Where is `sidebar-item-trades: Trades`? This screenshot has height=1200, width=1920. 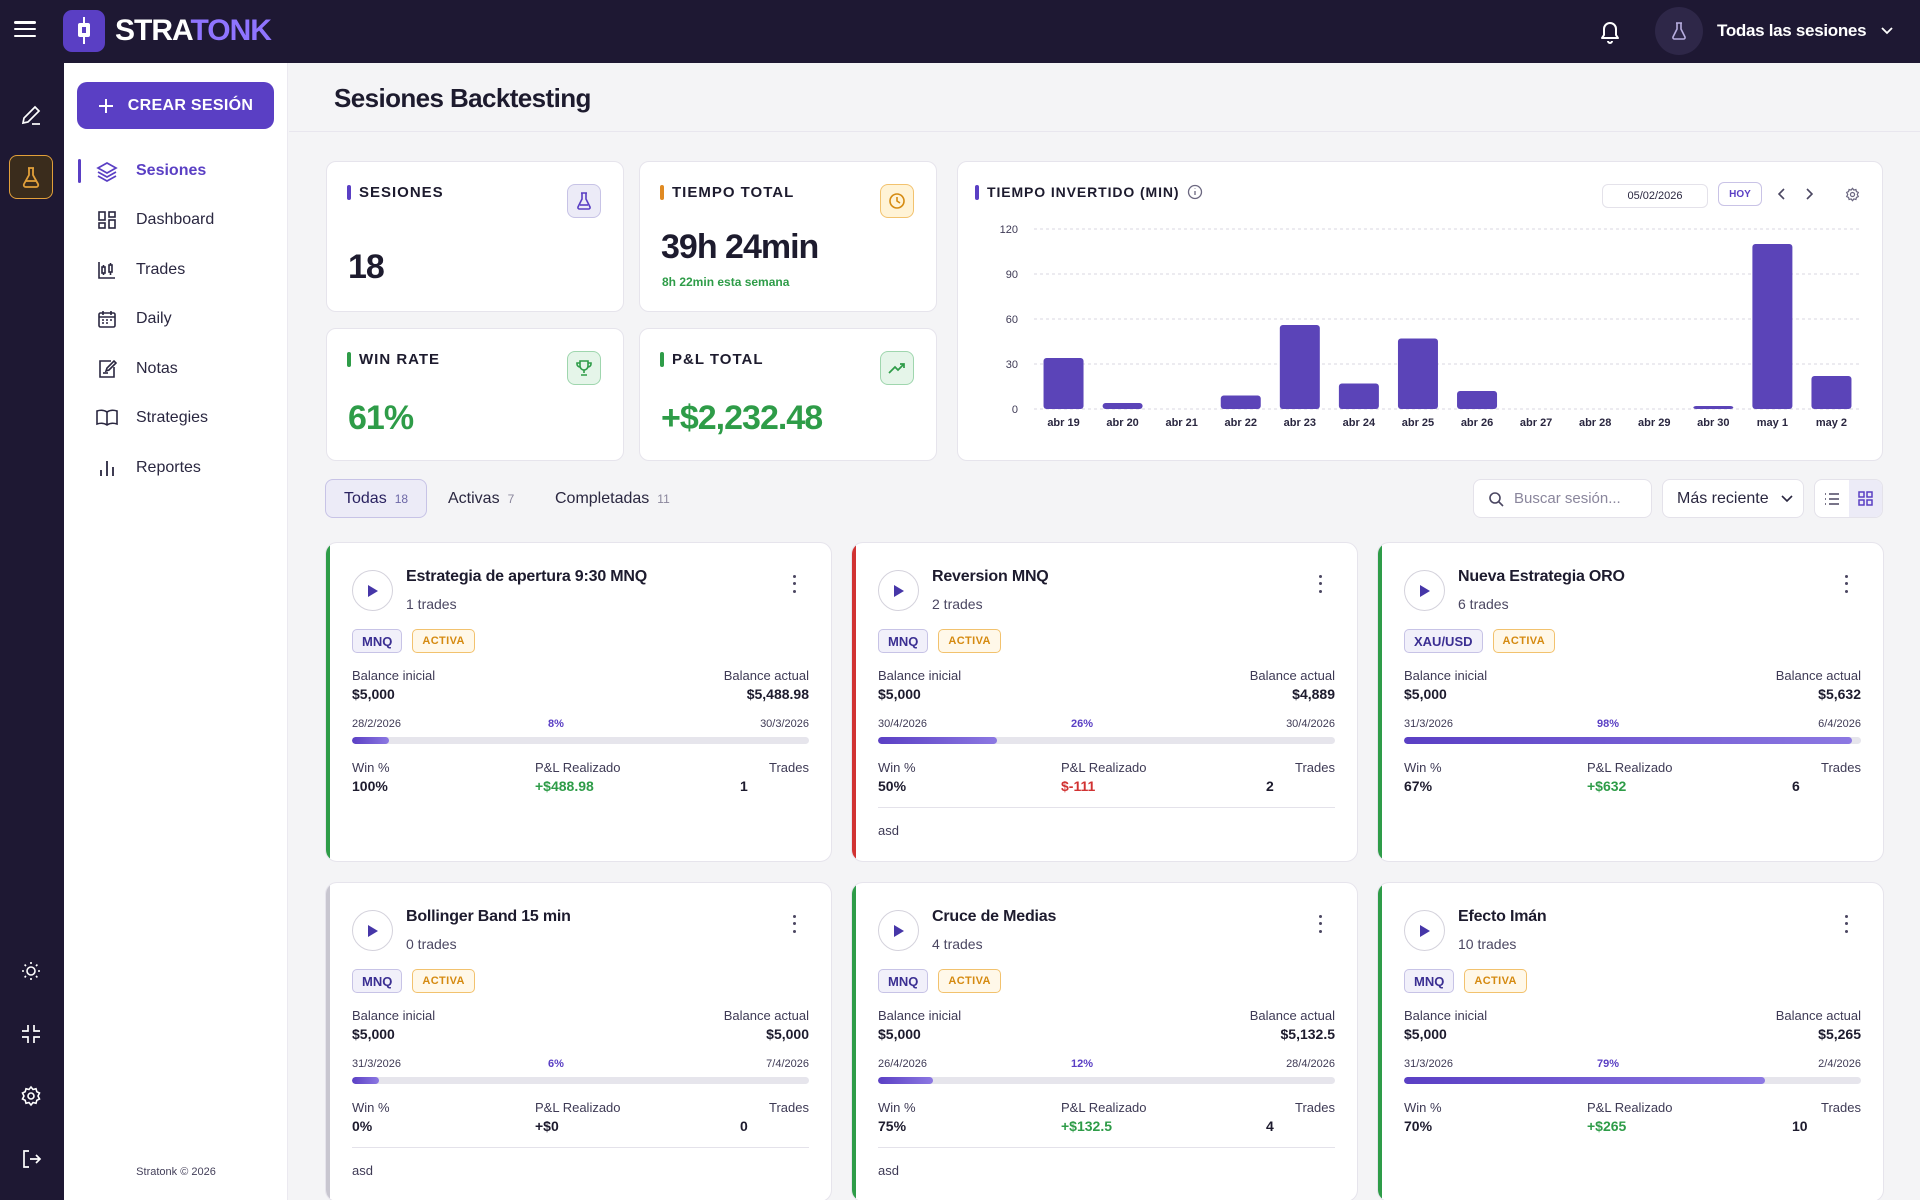 sidebar-item-trades: Trades is located at coordinates (176, 270).